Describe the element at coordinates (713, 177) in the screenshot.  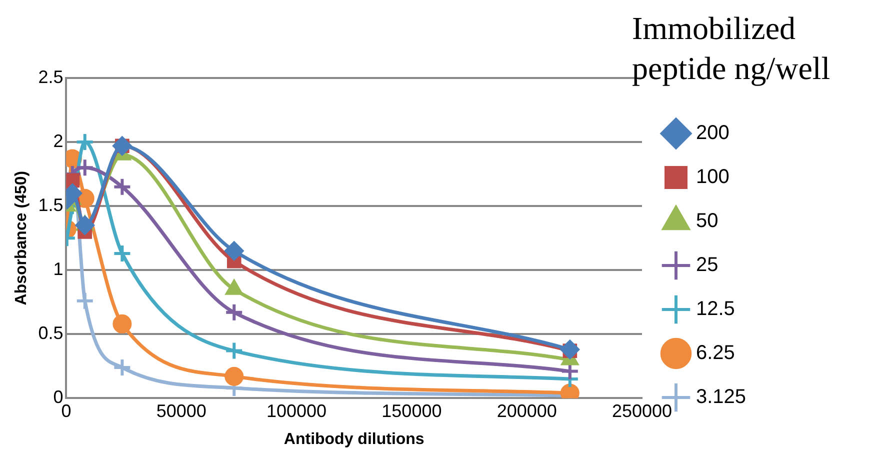
I see `legend-label: 100` at that location.